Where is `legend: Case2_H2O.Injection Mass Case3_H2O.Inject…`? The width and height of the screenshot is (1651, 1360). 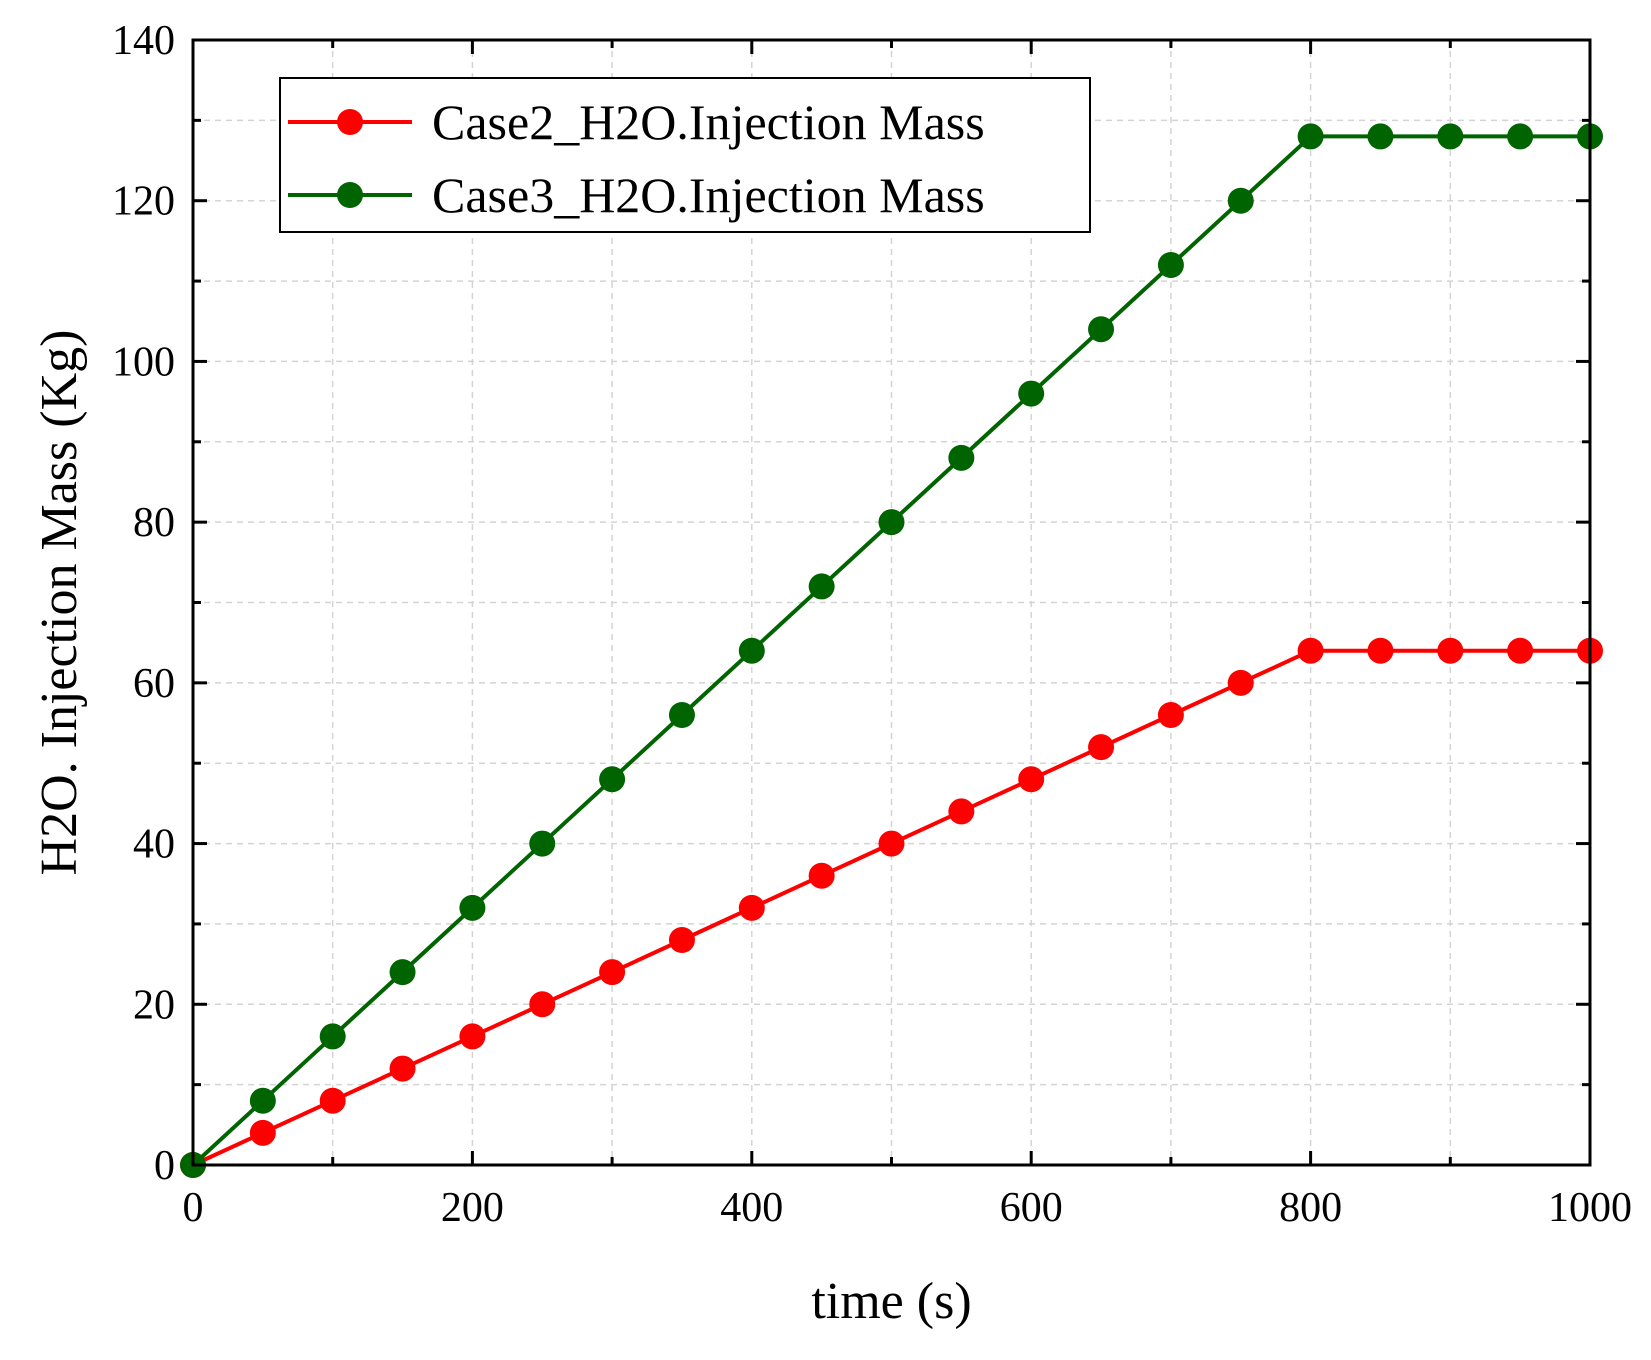 legend: Case2_H2O.Injection Mass Case3_H2O.Inject… is located at coordinates (685, 155).